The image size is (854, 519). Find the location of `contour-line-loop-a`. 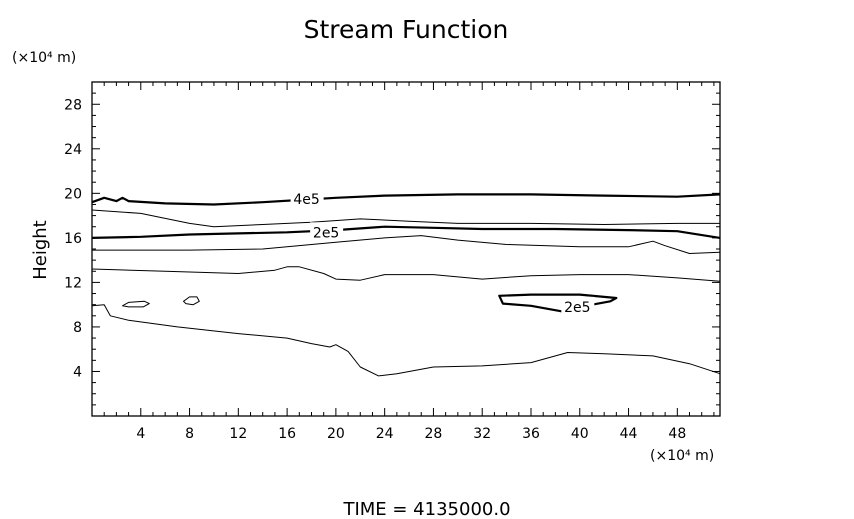

contour-line-loop-a is located at coordinates (136, 304).